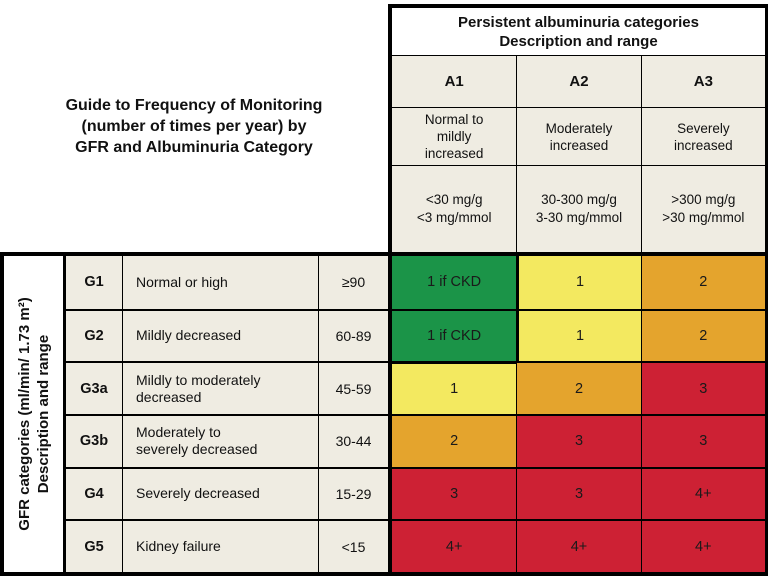 This screenshot has width=768, height=576. Describe the element at coordinates (703, 128) in the screenshot. I see `desc-line: Severely` at that location.